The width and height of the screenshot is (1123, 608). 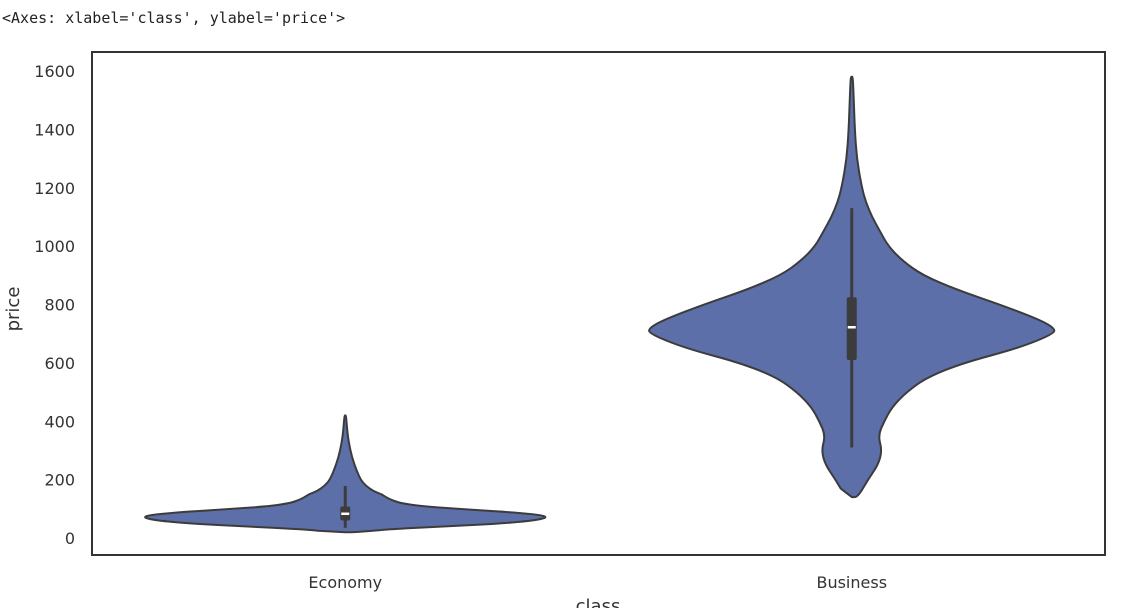 I want to click on y-tick-label: 200, so click(x=59, y=480).